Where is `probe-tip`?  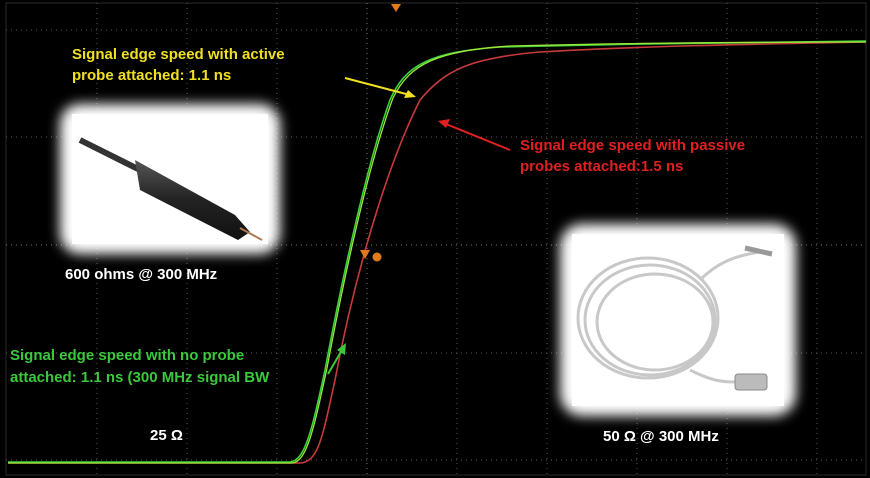 probe-tip is located at coordinates (251, 234).